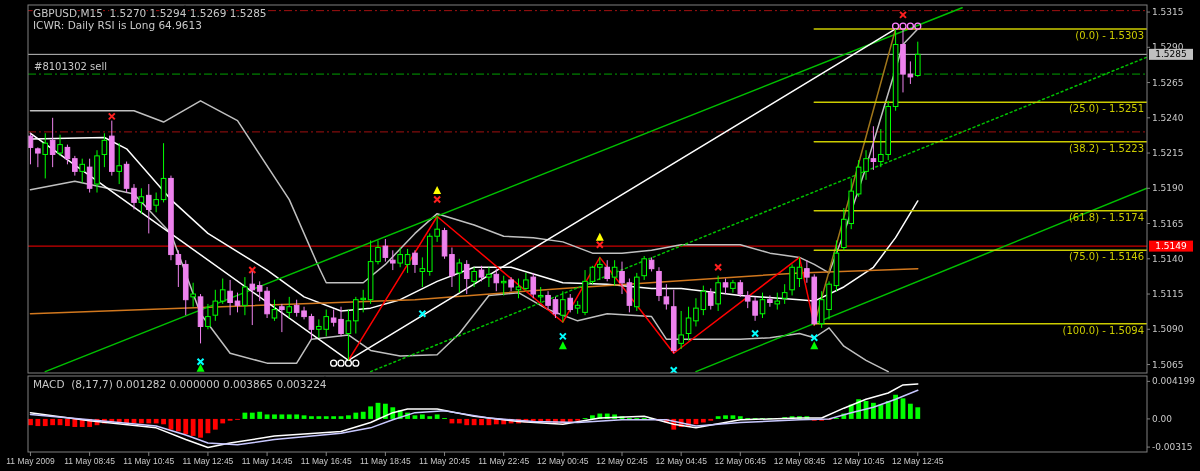 The height and width of the screenshot is (471, 1200). What do you see at coordinates (563, 461) in the screenshot?
I see `x-tick-label: 12 May 00:45` at bounding box center [563, 461].